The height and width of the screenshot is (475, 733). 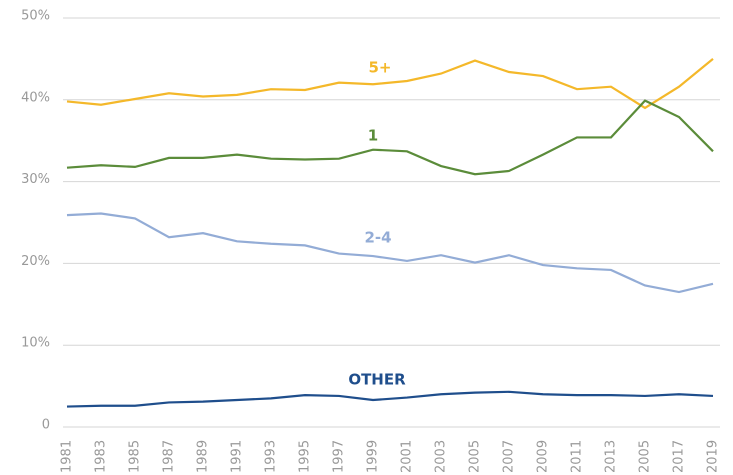 What do you see at coordinates (271, 456) in the screenshot?
I see `x-tick-label: 1993` at bounding box center [271, 456].